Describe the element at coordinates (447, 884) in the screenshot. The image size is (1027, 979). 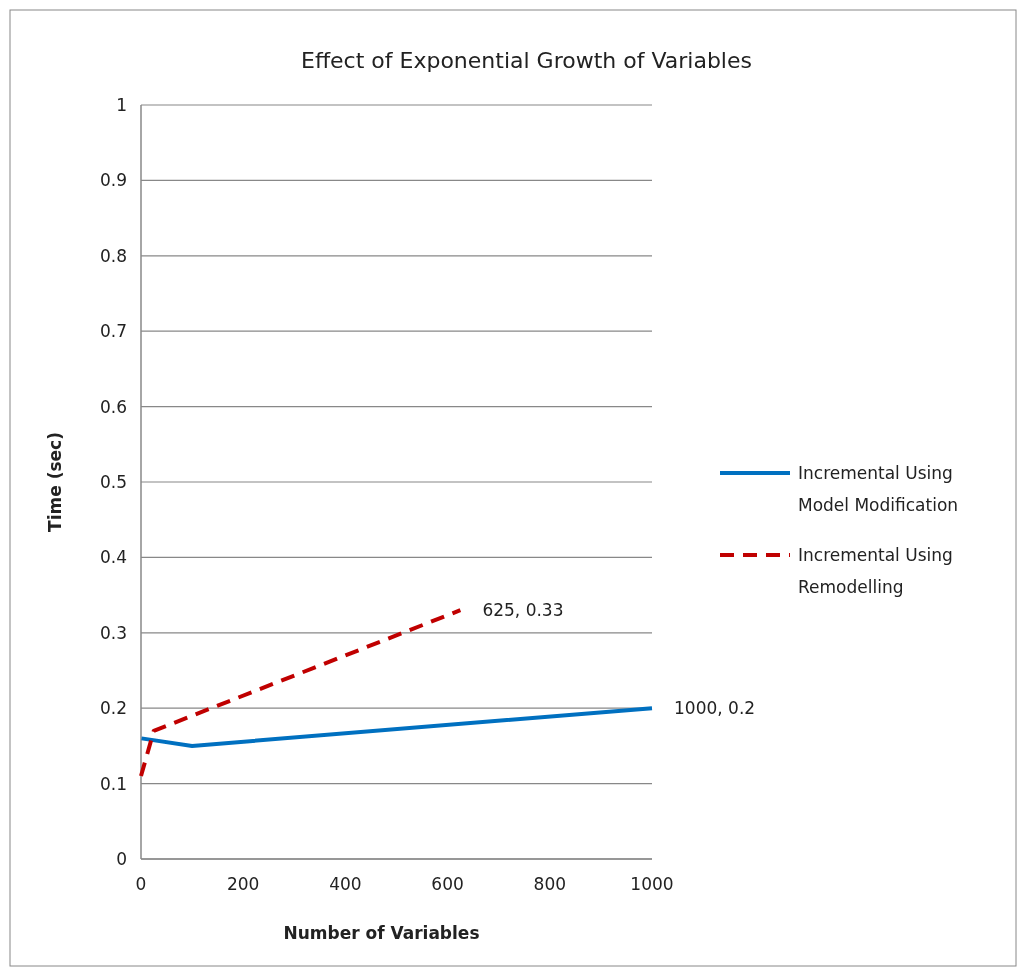
I see `x-tick-label: 600` at that location.